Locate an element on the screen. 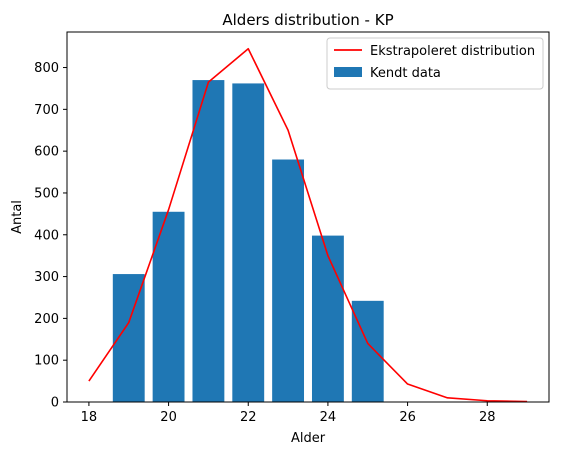 This screenshot has height=459, width=571. x-tick-label: 18 is located at coordinates (89, 417).